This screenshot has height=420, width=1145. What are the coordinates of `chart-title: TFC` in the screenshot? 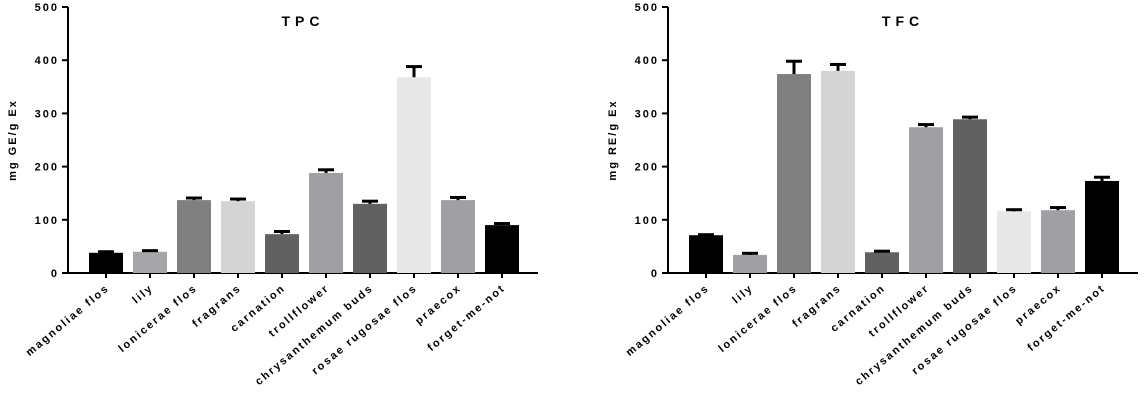 It's located at (903, 21).